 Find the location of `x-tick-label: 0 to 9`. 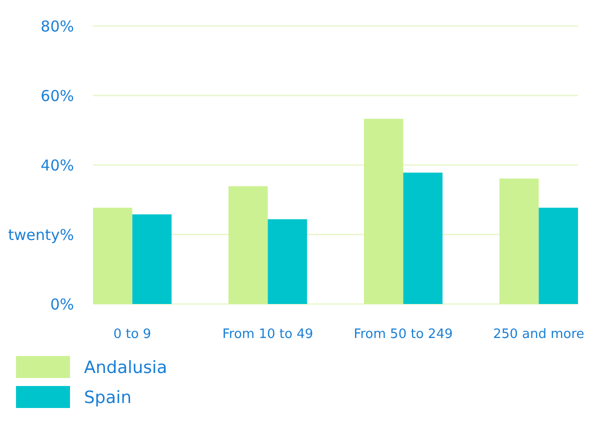

x-tick-label: 0 to 9 is located at coordinates (132, 334).